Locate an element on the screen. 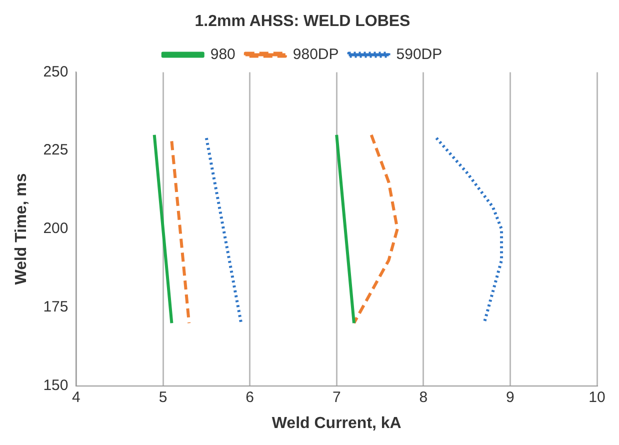 The width and height of the screenshot is (619, 445). y-axis-title: Weld Time, ms is located at coordinates (21, 229).